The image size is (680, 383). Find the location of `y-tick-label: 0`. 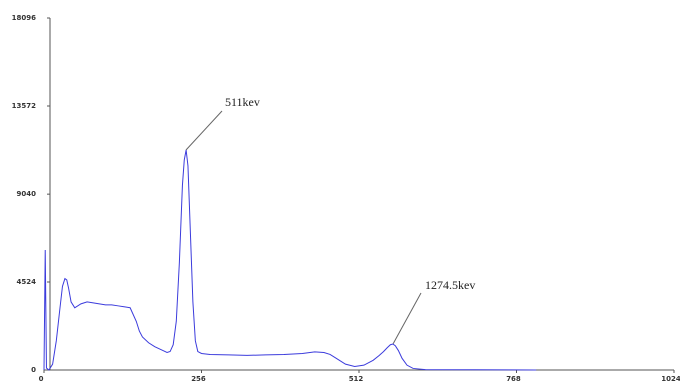

y-tick-label: 0 is located at coordinates (33, 370).